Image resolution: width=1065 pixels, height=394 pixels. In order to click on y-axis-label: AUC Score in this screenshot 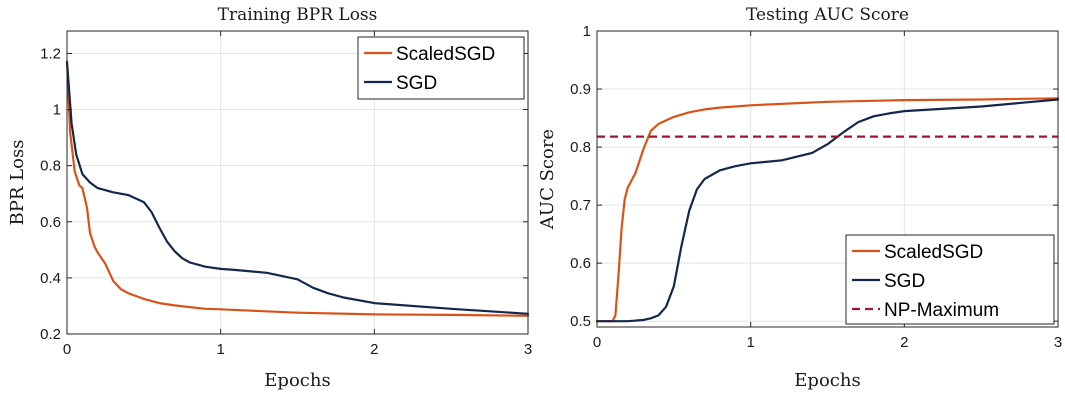, I will do `click(547, 179)`.